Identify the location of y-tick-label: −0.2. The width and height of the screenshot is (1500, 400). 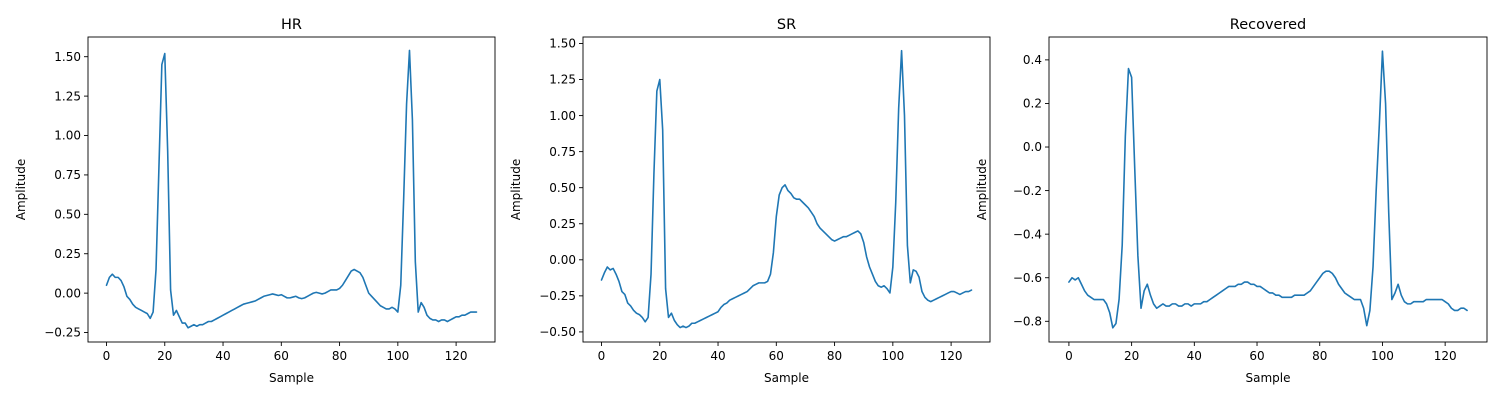
(1027, 191).